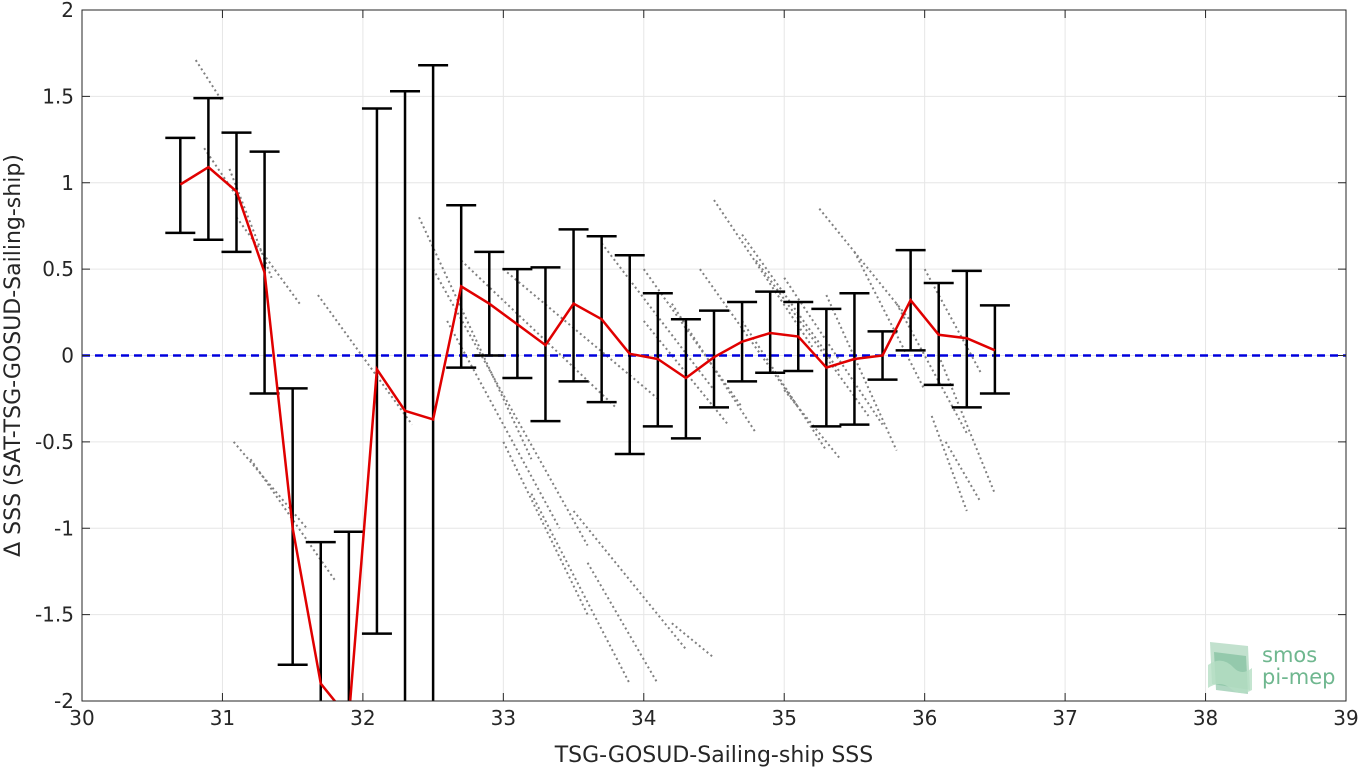  Describe the element at coordinates (13, 355) in the screenshot. I see `y-axis-label: Δ SSS (SAT-TSG-GOSUD-Sailing-ship)` at that location.